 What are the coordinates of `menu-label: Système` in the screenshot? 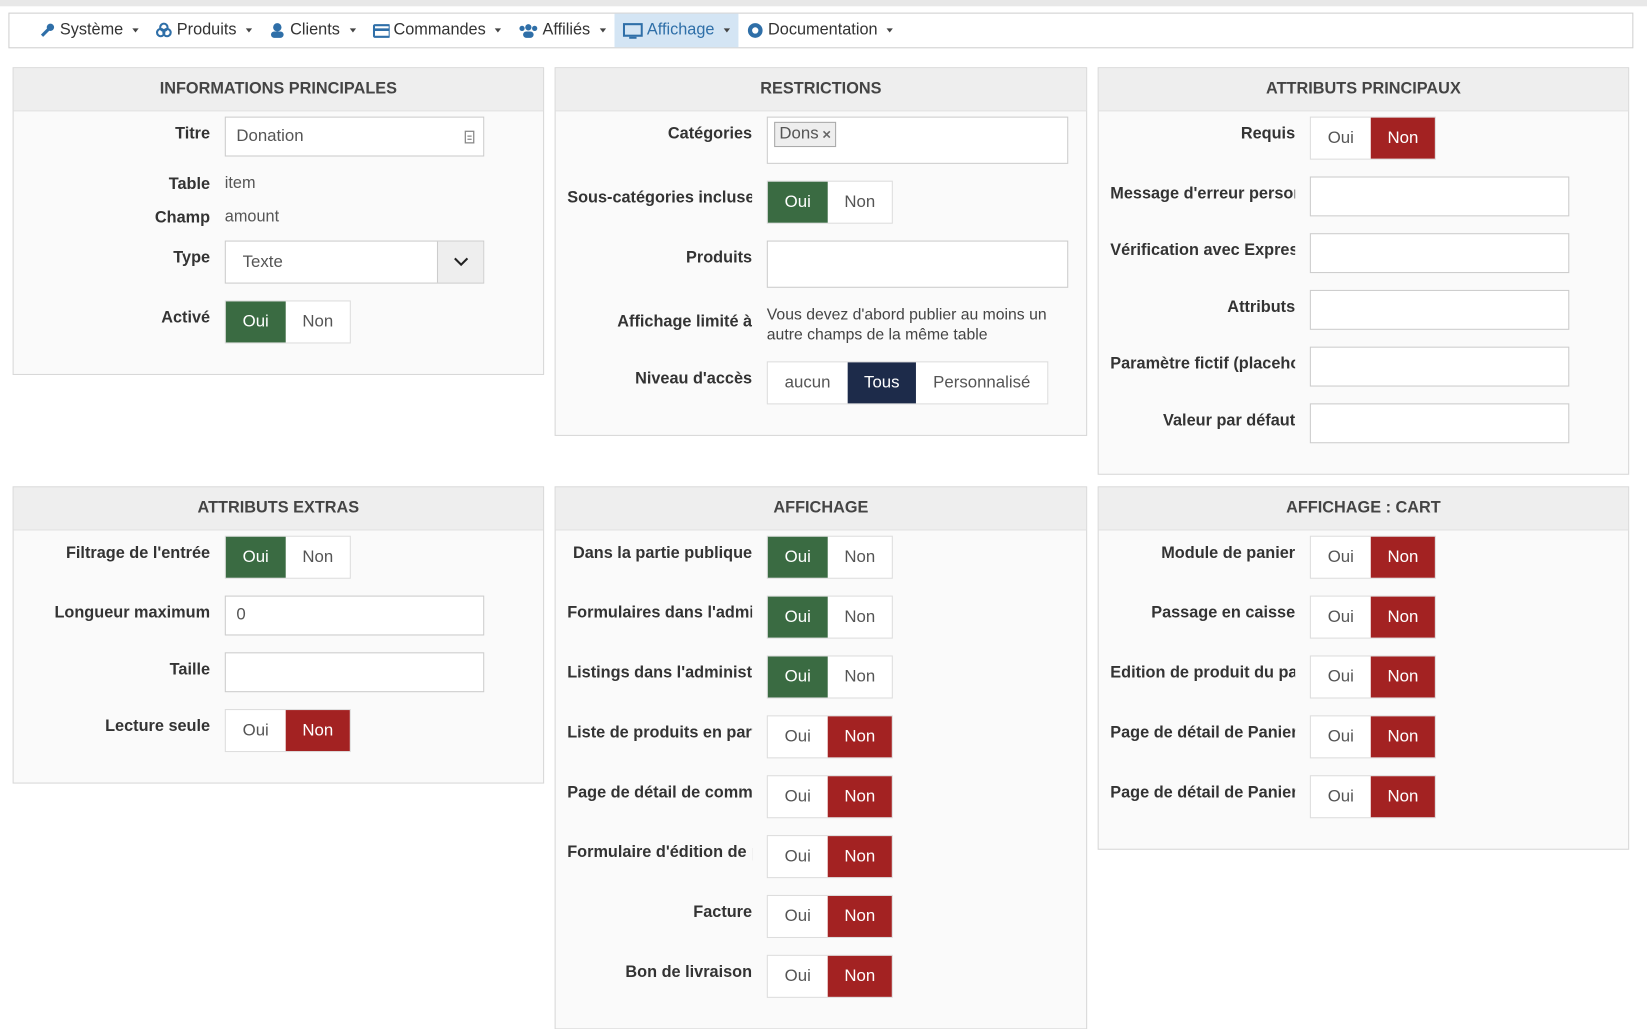 It's located at (91, 30).